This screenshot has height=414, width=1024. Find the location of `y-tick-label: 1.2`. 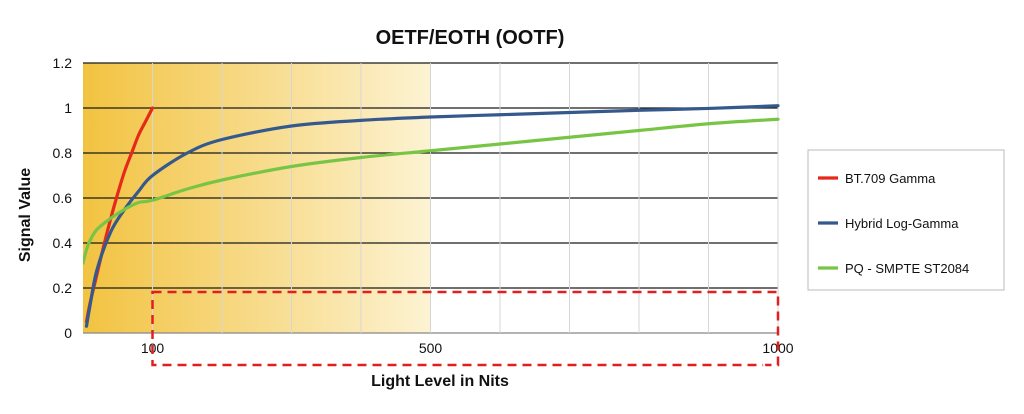

y-tick-label: 1.2 is located at coordinates (63, 63).